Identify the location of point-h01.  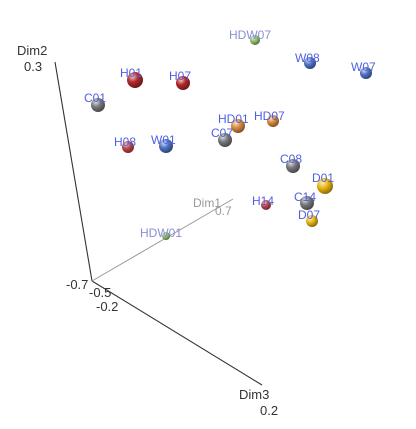
(135, 80).